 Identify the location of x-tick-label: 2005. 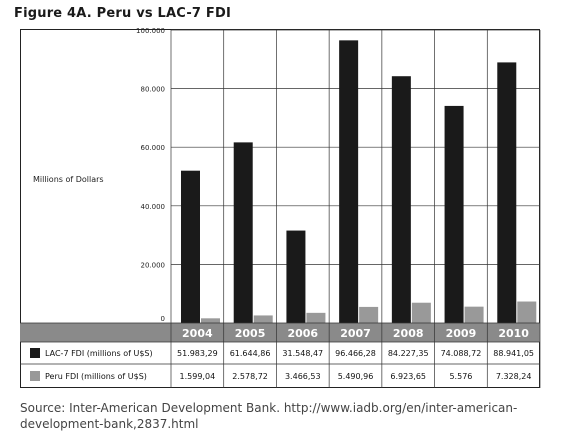
(250, 333).